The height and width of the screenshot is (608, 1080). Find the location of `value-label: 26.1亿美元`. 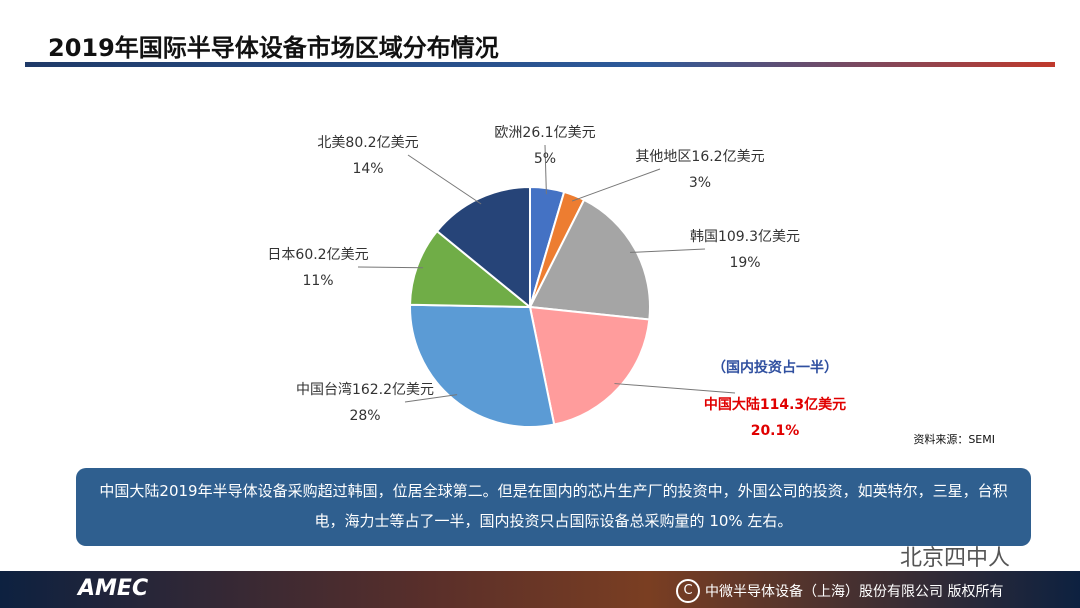

value-label: 26.1亿美元 is located at coordinates (558, 133).